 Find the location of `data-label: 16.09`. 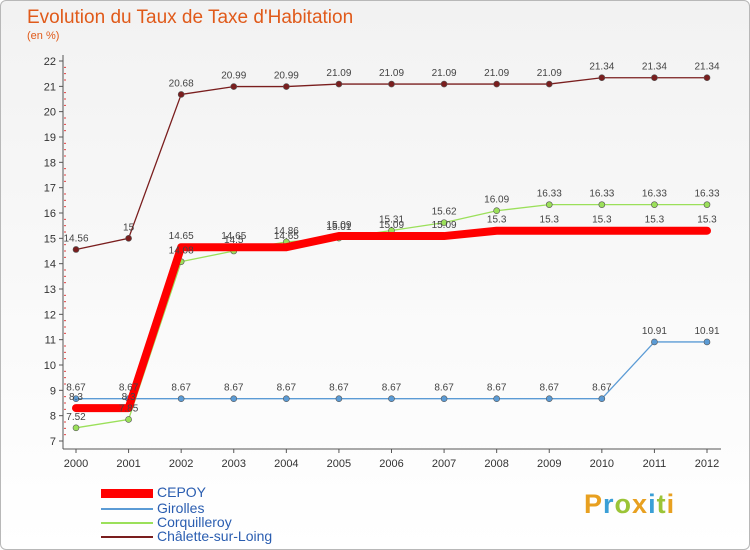

data-label: 16.09 is located at coordinates (496, 200).